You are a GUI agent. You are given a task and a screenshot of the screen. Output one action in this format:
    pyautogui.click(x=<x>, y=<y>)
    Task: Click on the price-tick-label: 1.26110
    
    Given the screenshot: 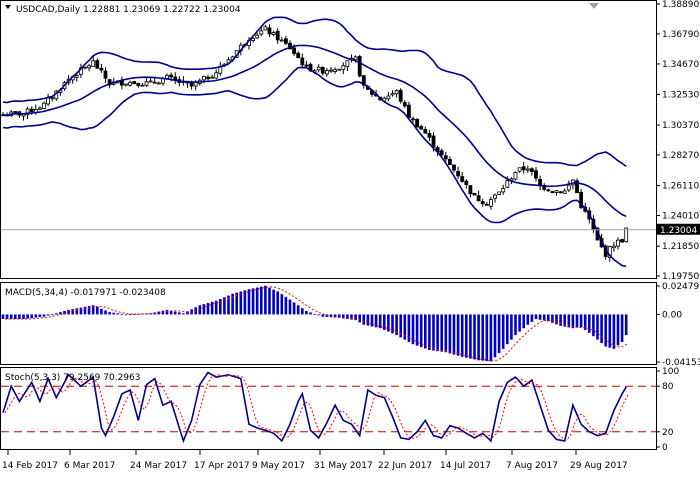 What is the action you would take?
    pyautogui.click(x=680, y=187)
    